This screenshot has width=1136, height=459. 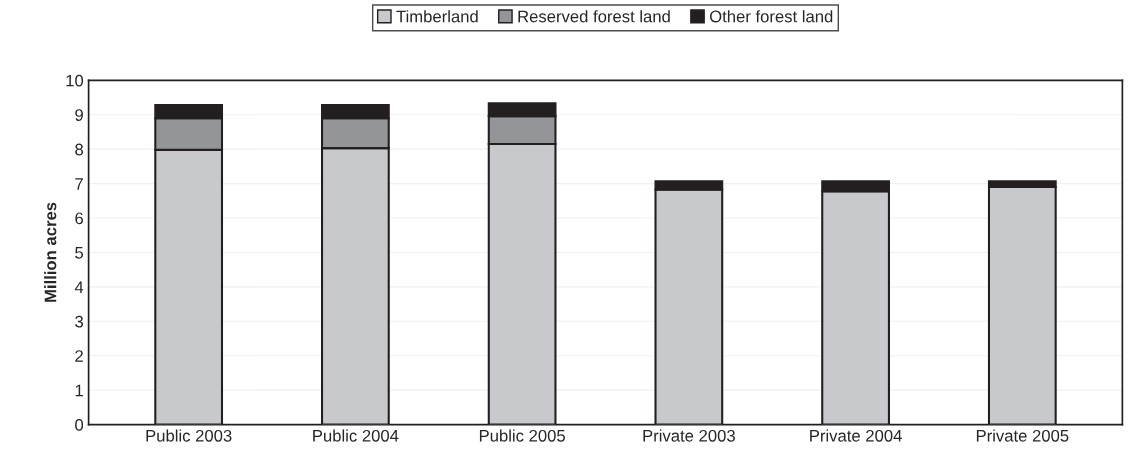 I want to click on x-tick-label: Public 2004, so click(x=356, y=435).